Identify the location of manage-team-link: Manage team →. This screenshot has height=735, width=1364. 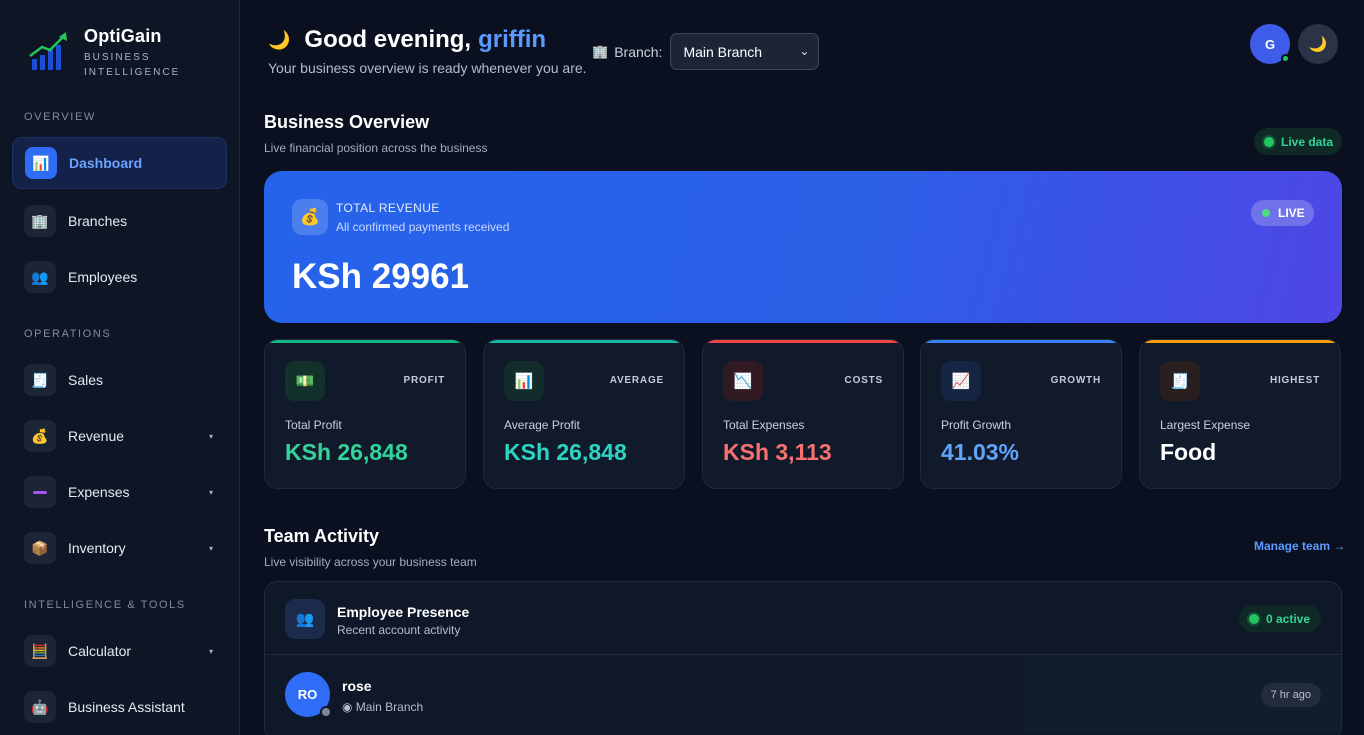
(1300, 546).